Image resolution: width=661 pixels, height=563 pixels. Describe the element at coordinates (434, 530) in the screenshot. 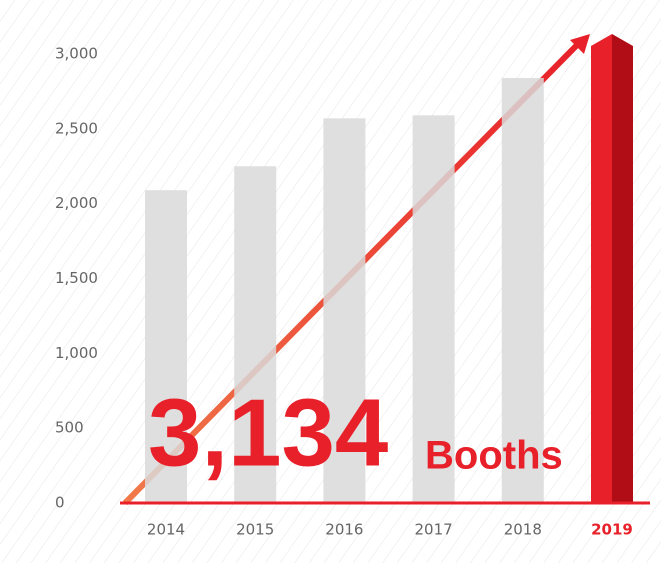

I see `x-tick-label: 2017` at that location.